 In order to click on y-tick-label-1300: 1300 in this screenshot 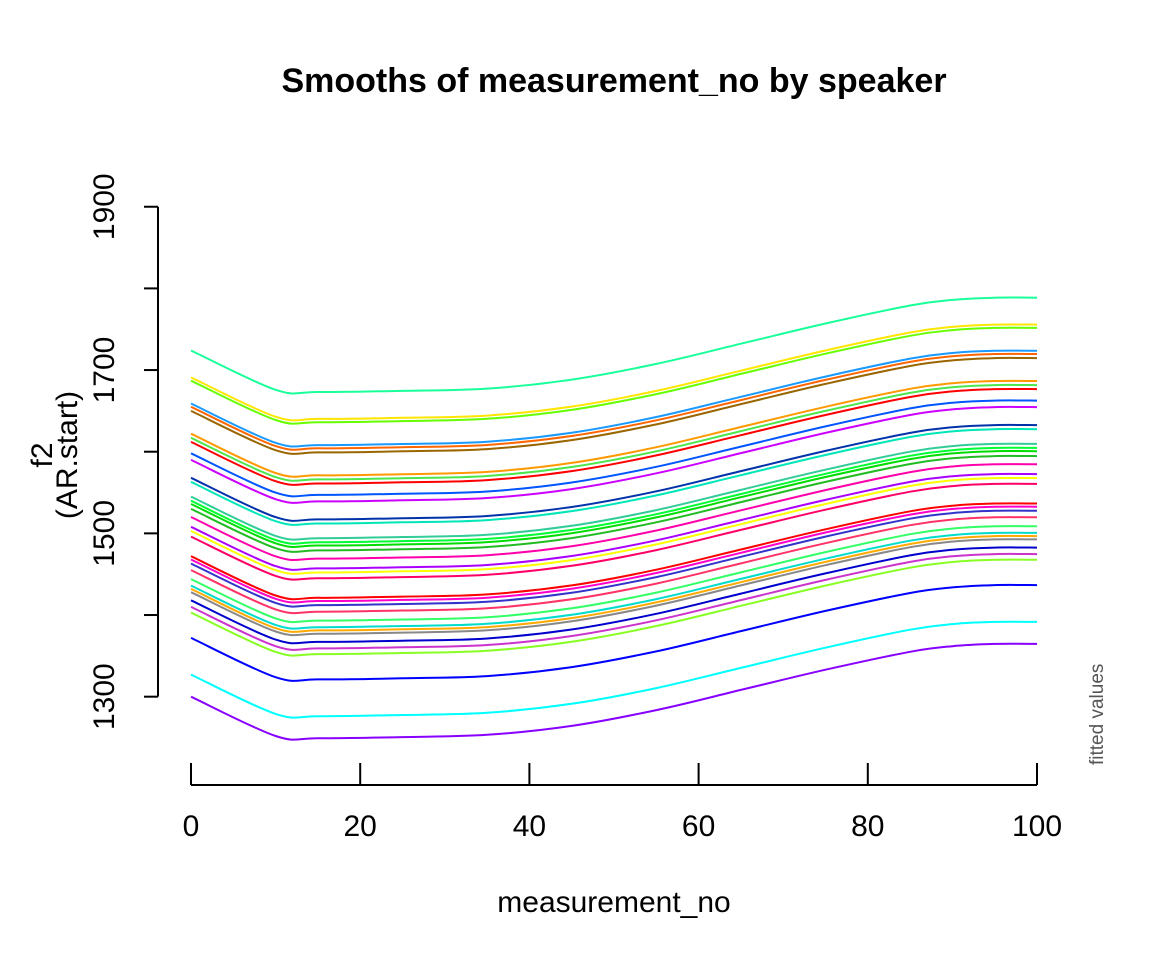, I will do `click(104, 696)`.